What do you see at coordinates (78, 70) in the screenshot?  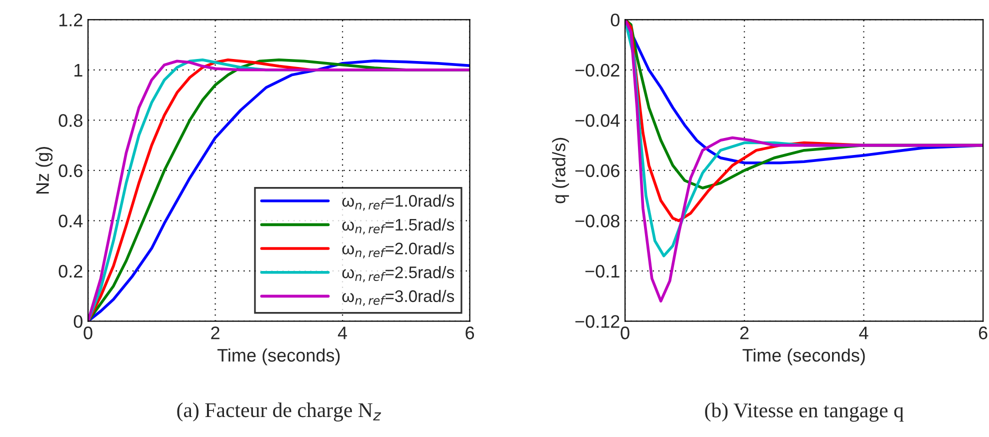 I see `y-tick-label: 1` at bounding box center [78, 70].